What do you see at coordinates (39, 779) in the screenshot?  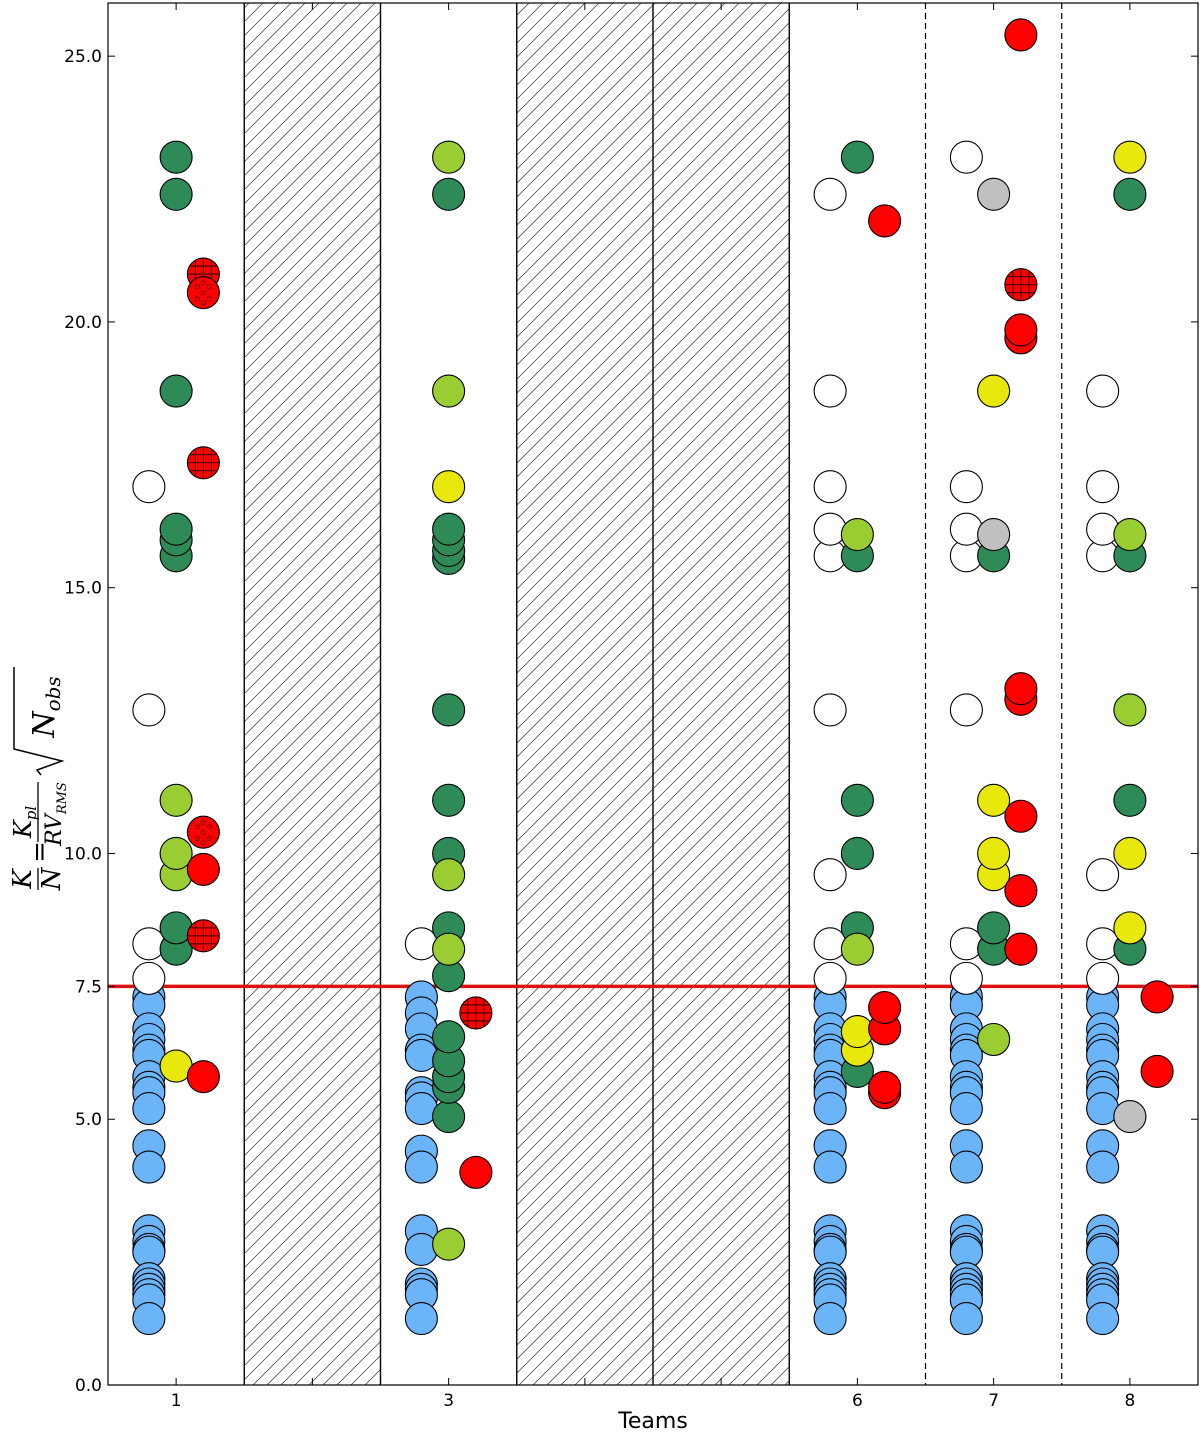 I see `y-axis-title: K N = Kpl RVRMS Nobs` at bounding box center [39, 779].